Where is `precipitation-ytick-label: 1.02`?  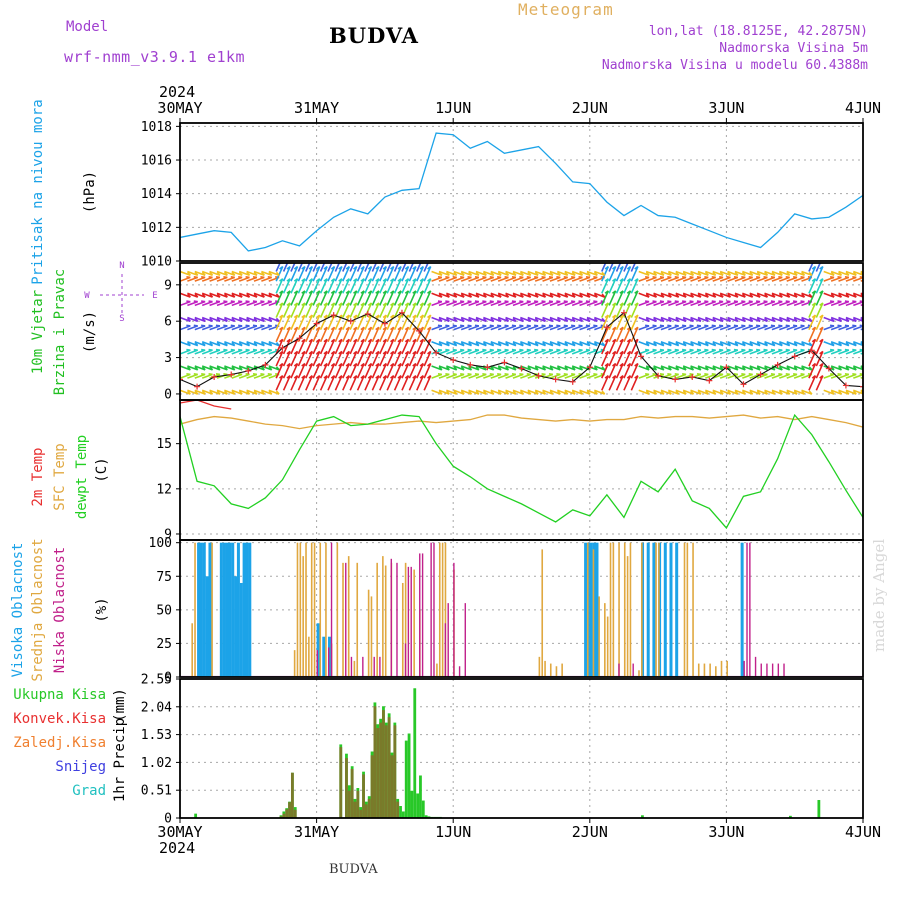 precipitation-ytick-label: 1.02 is located at coordinates (156, 763).